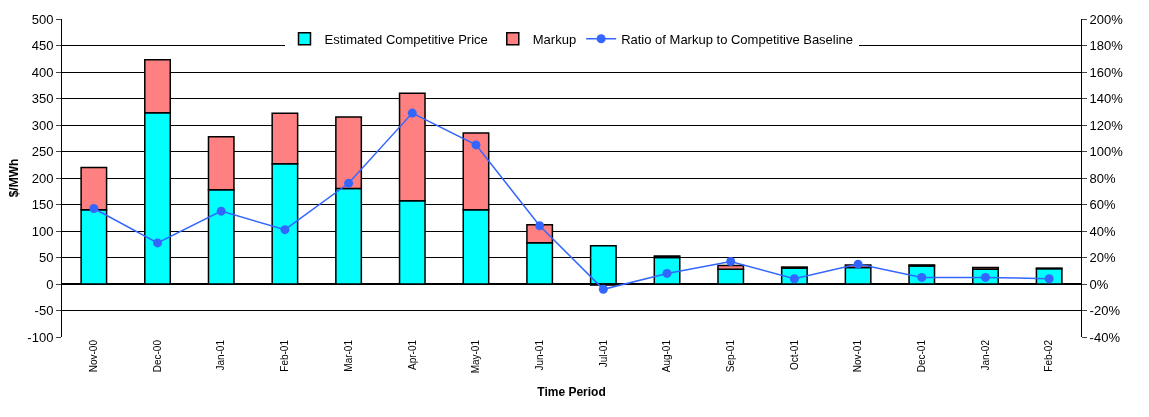 The height and width of the screenshot is (417, 1149). I want to click on y-tick-label: 400, so click(42, 72).